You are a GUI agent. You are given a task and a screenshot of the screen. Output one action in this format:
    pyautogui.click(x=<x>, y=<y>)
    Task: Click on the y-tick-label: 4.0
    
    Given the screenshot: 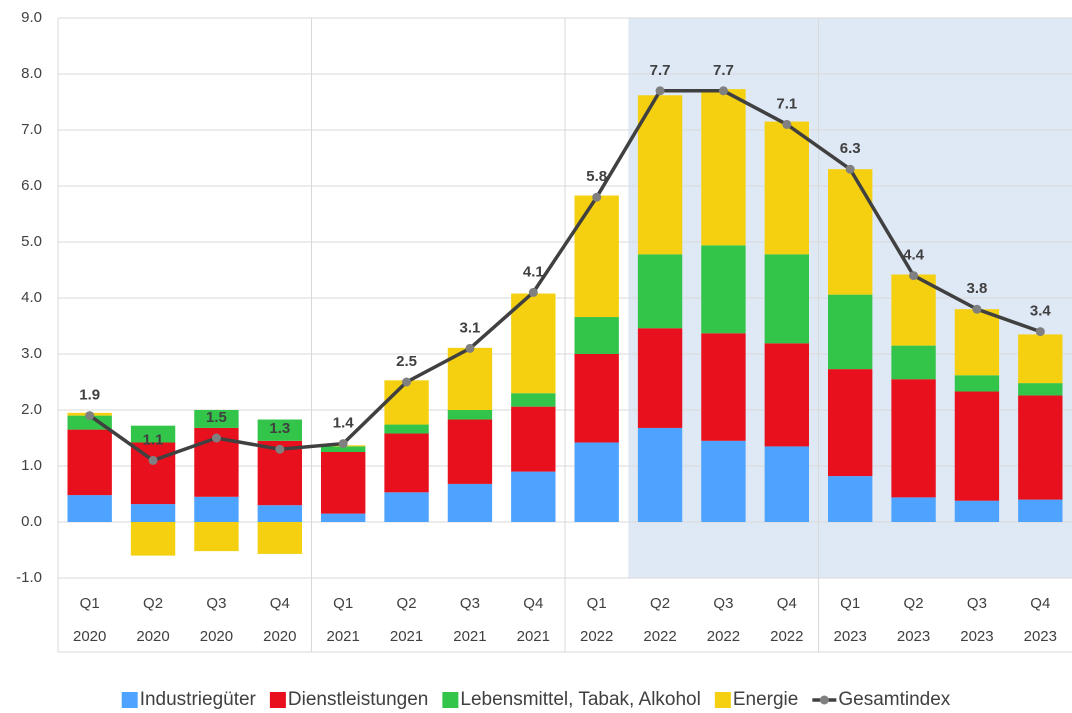 What is the action you would take?
    pyautogui.click(x=31, y=297)
    